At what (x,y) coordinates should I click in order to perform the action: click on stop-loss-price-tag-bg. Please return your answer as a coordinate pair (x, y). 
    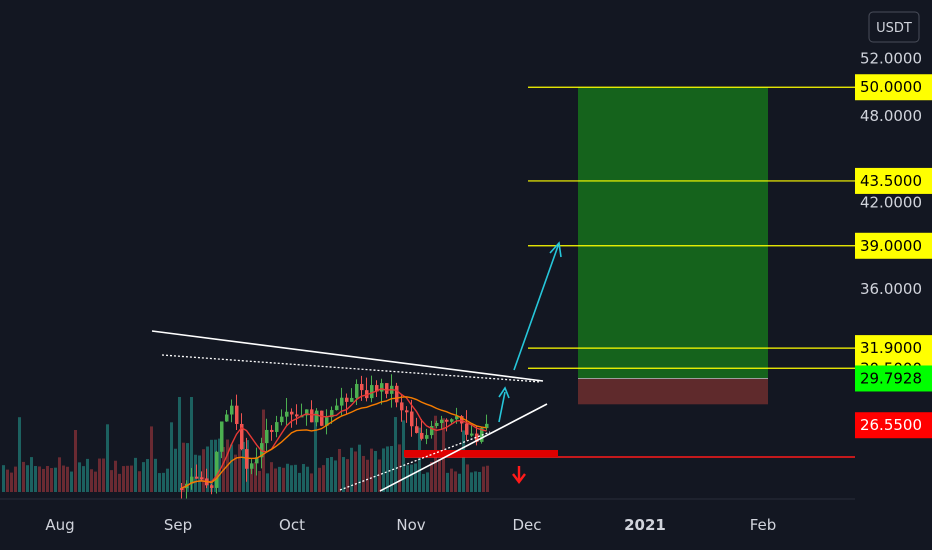
    Looking at the image, I should click on (893, 425).